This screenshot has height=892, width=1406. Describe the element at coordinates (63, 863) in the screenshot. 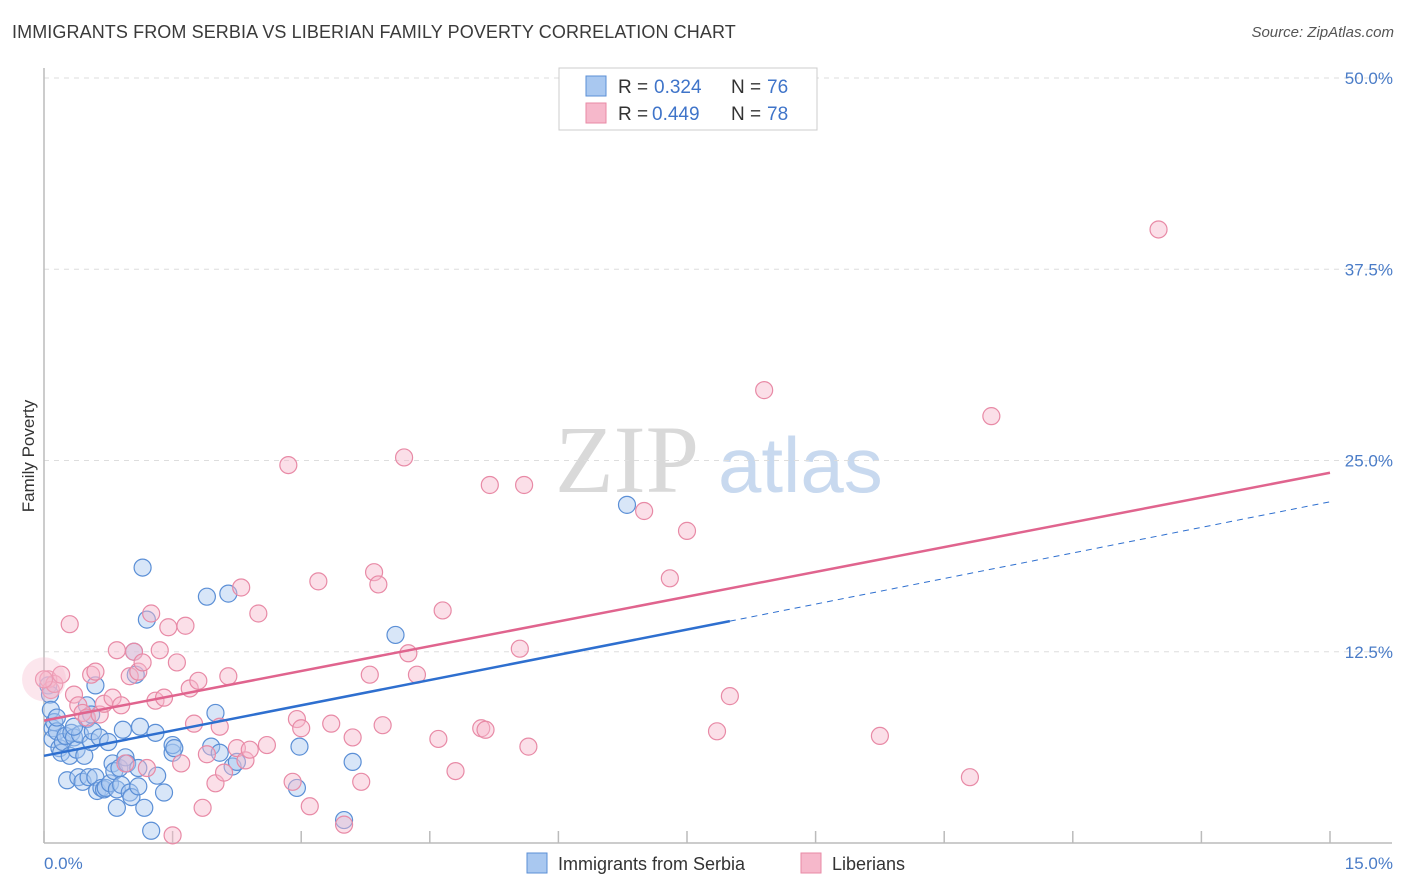

I see `x-tick-label-min: 0.0%` at that location.